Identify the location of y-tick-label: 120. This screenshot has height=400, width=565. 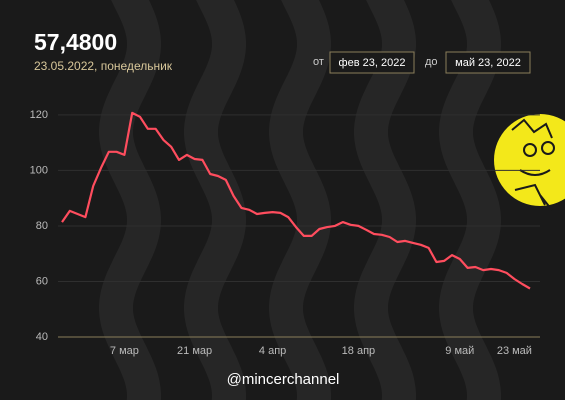
(39, 115).